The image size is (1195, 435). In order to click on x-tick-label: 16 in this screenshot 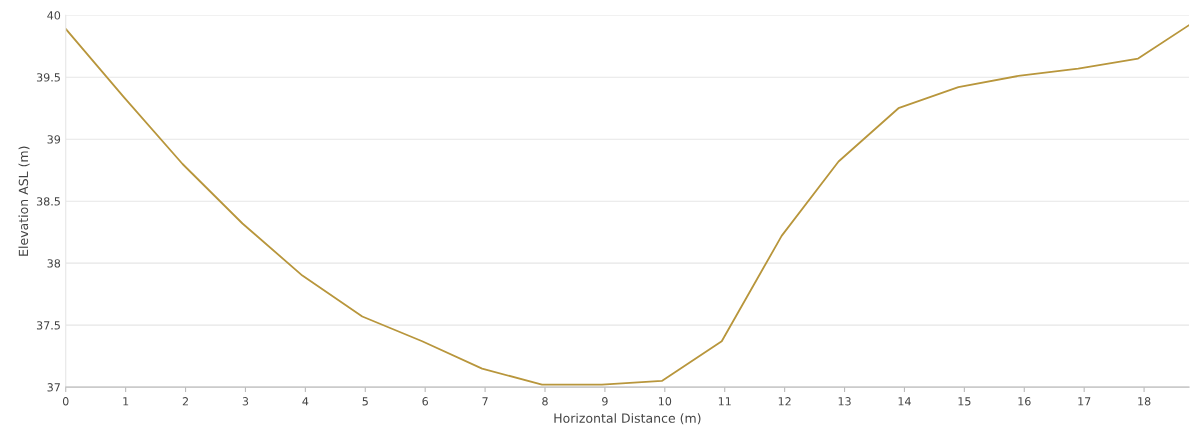, I will do `click(1024, 401)`.